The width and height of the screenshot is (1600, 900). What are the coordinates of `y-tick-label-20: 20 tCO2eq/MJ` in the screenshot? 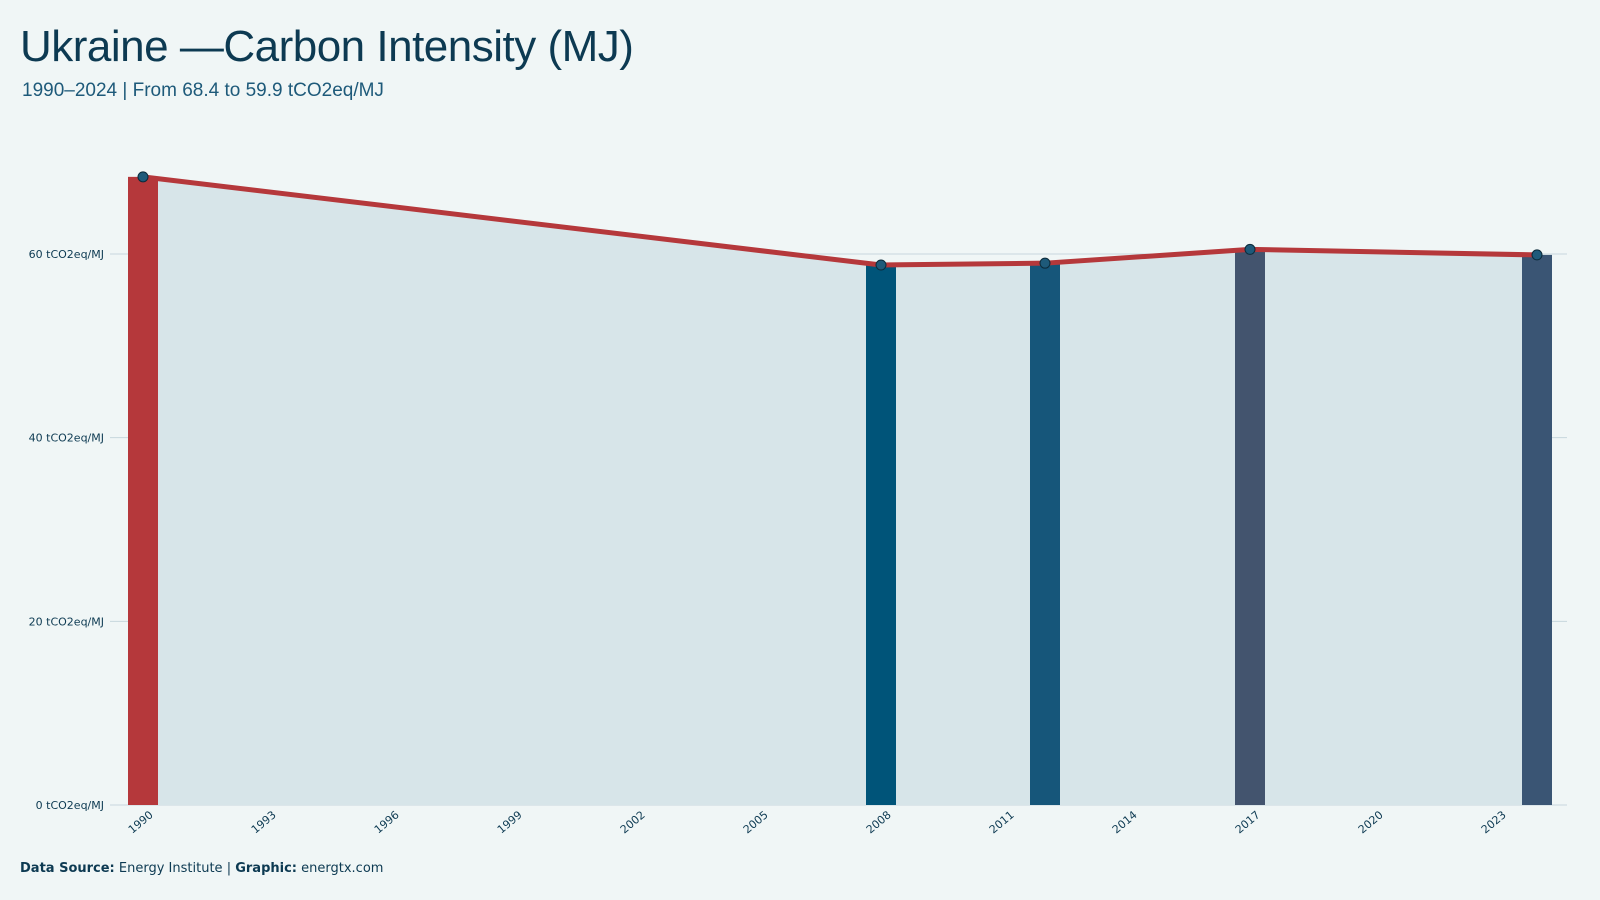 It's located at (66, 621).